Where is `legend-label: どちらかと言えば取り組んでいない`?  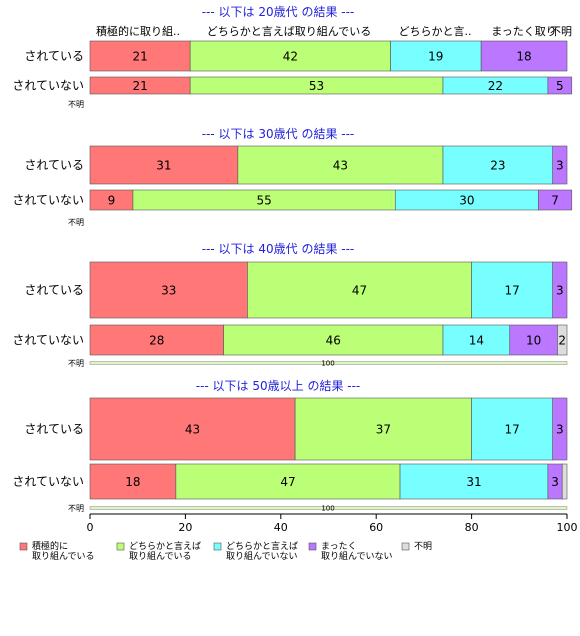 legend-label: どちらかと言えば取り組んでいない is located at coordinates (262, 551).